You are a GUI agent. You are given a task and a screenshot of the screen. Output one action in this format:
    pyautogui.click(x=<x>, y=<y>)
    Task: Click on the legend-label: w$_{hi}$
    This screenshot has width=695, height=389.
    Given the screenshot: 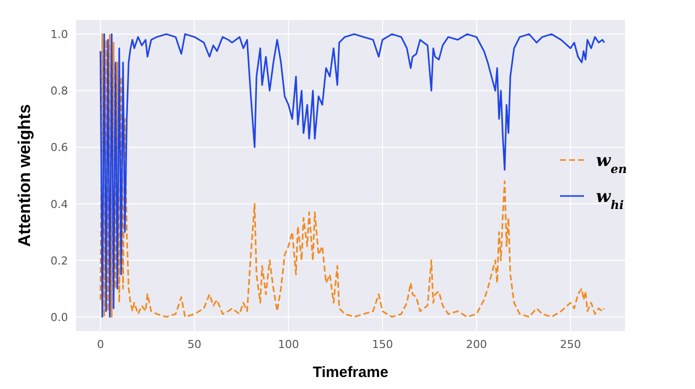 What is the action you would take?
    pyautogui.click(x=610, y=199)
    